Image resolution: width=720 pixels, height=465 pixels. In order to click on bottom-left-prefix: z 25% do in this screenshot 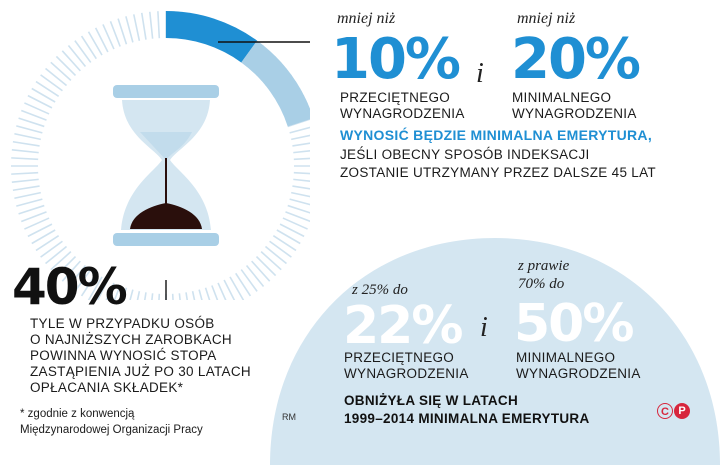, I will do `click(380, 290)`.